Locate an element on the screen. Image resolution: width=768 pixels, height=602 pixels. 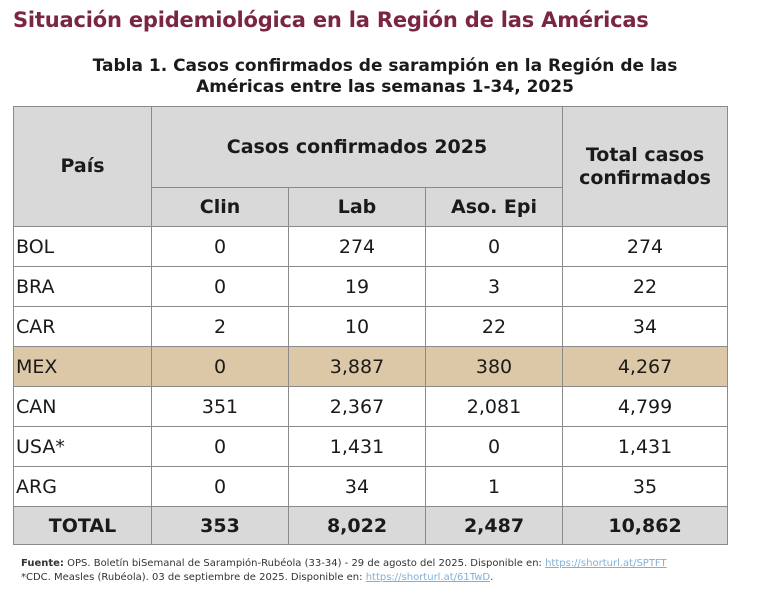
cell-total: 22 is located at coordinates (645, 286).